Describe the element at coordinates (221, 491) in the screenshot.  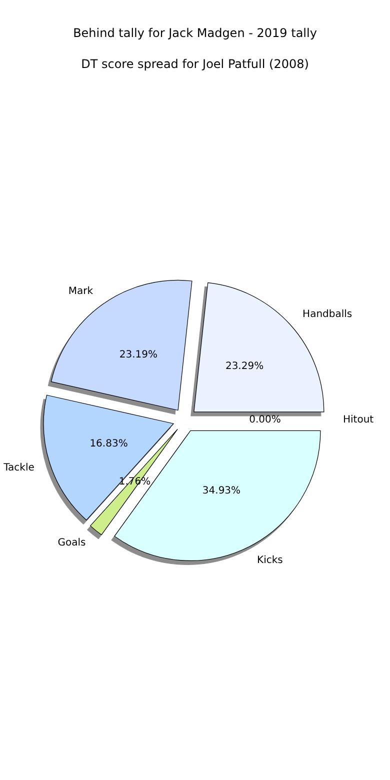
I see `data-label: 34.93%` at that location.